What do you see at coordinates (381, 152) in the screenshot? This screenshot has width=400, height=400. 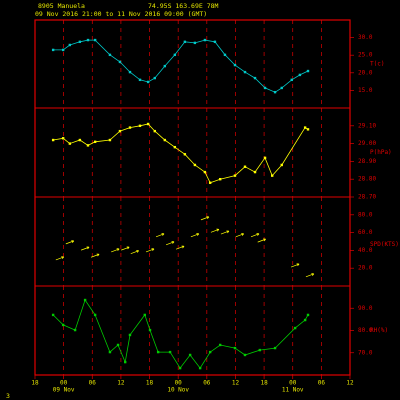 I see `axis-label: P(hPa)` at bounding box center [381, 152].